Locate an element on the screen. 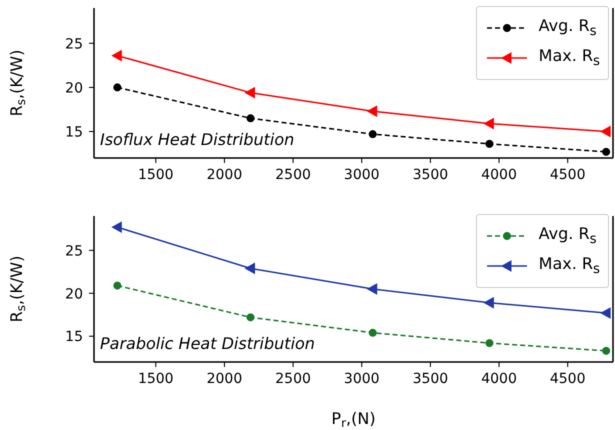 Image resolution: width=615 pixels, height=430 pixels. annotation: Parabolic Heat Distribution is located at coordinates (207, 344).